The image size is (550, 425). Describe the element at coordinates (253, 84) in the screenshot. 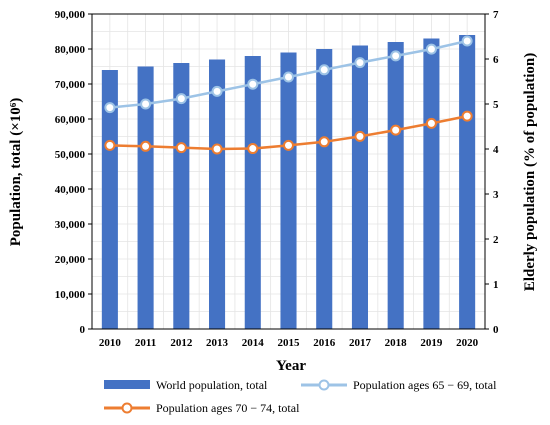

I see `point-series-1-2014` at that location.